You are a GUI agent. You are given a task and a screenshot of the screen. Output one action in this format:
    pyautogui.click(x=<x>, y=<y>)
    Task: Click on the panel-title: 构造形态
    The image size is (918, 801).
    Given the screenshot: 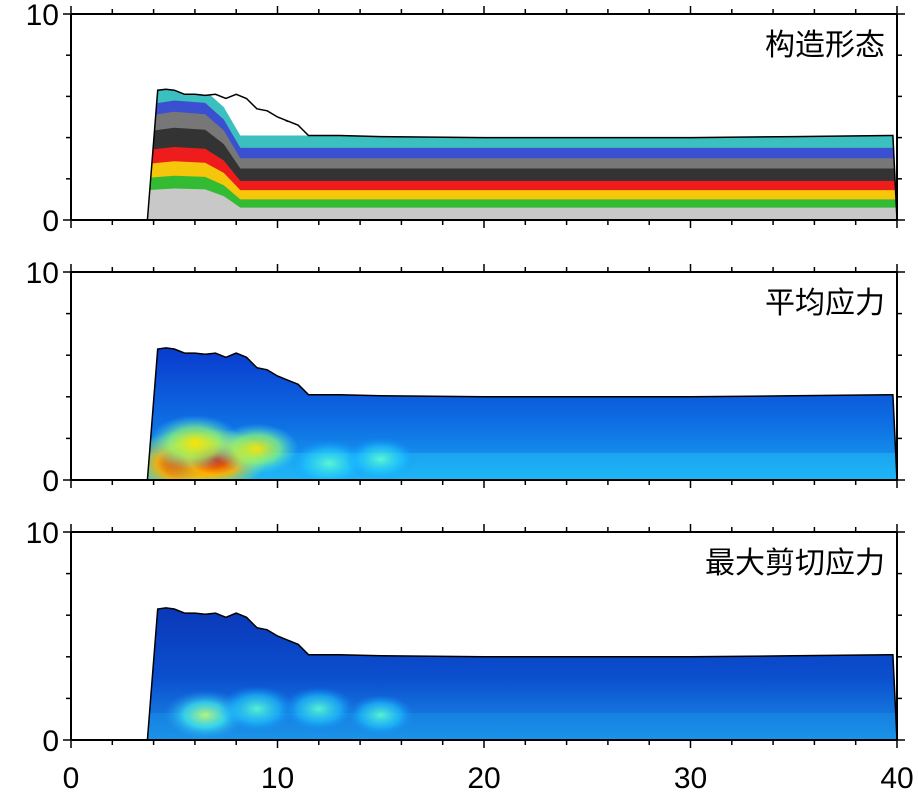 What is the action you would take?
    pyautogui.click(x=825, y=45)
    